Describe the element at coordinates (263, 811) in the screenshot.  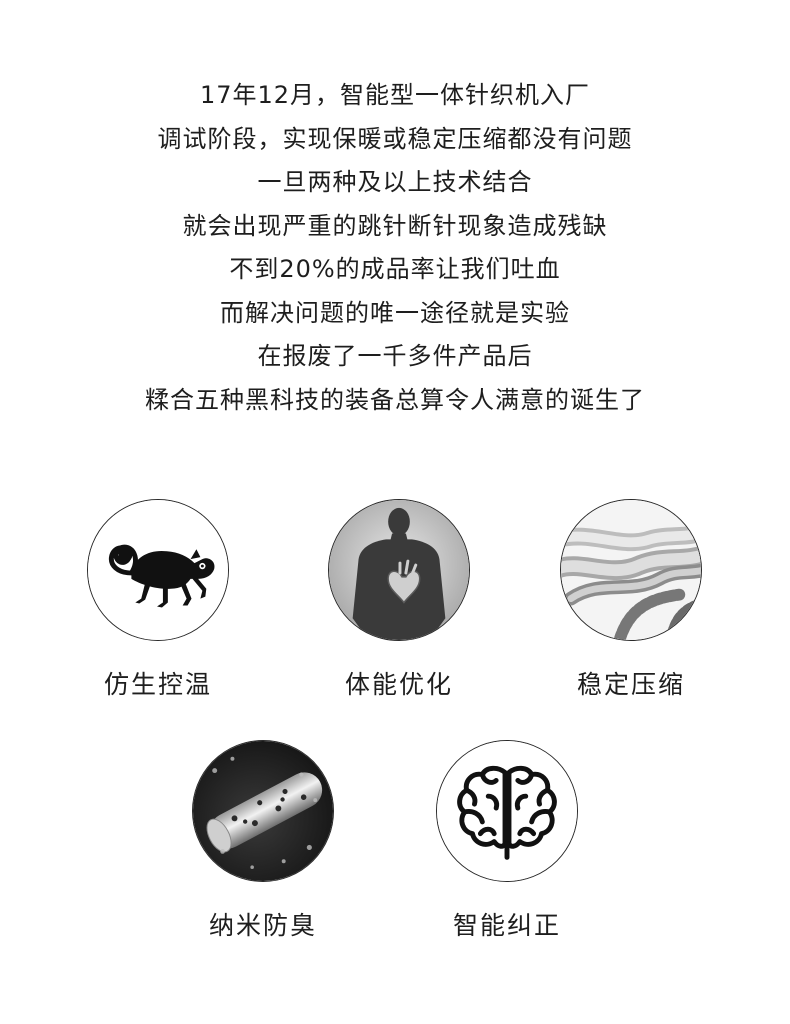
I see `nano-fiber-icon` at that location.